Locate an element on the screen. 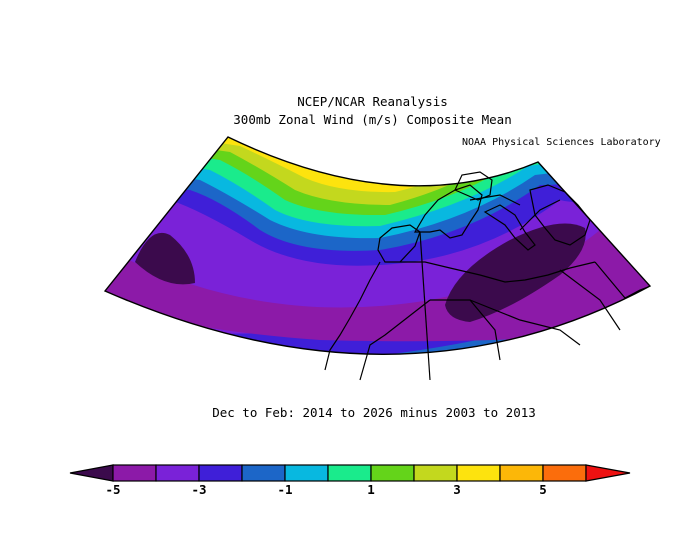 The height and width of the screenshot is (542, 700). field-band-north-olive is located at coordinates (377, 171).